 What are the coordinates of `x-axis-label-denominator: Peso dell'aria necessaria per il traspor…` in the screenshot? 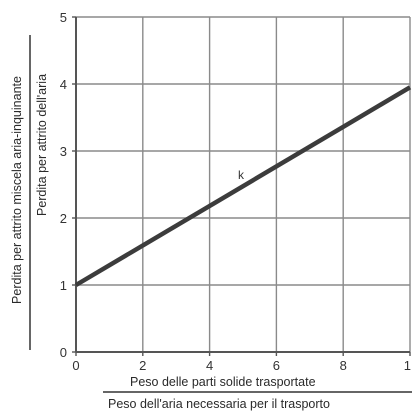 It's located at (219, 404).